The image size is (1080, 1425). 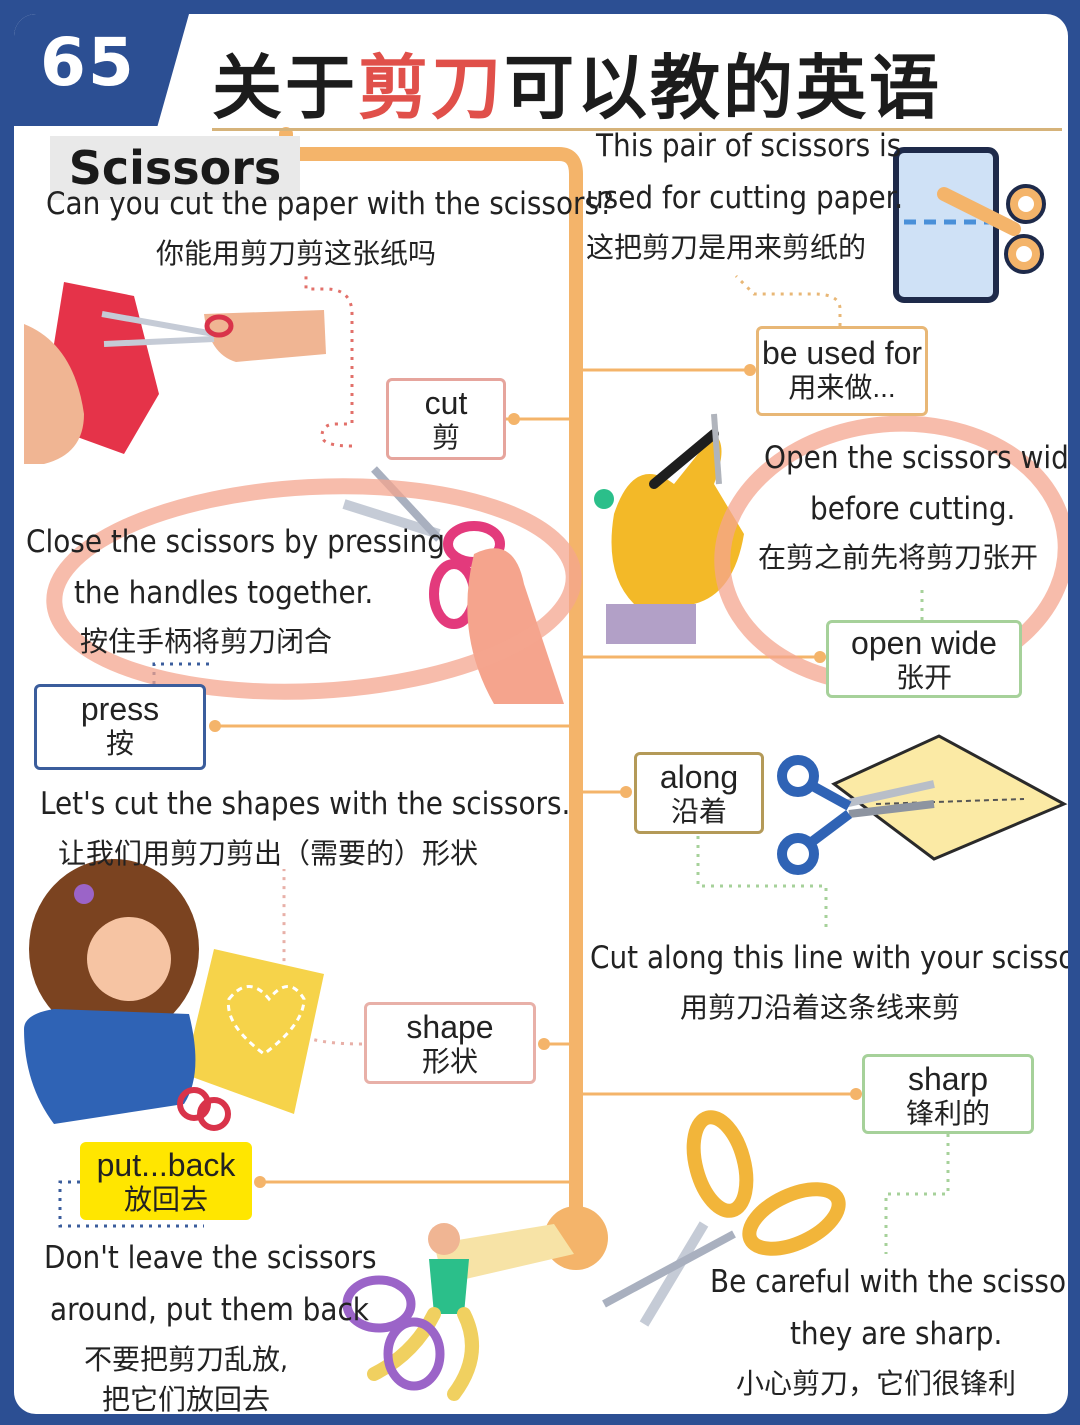 I want to click on vocab-card-put-back: put...back 放回去, so click(x=166, y=1181).